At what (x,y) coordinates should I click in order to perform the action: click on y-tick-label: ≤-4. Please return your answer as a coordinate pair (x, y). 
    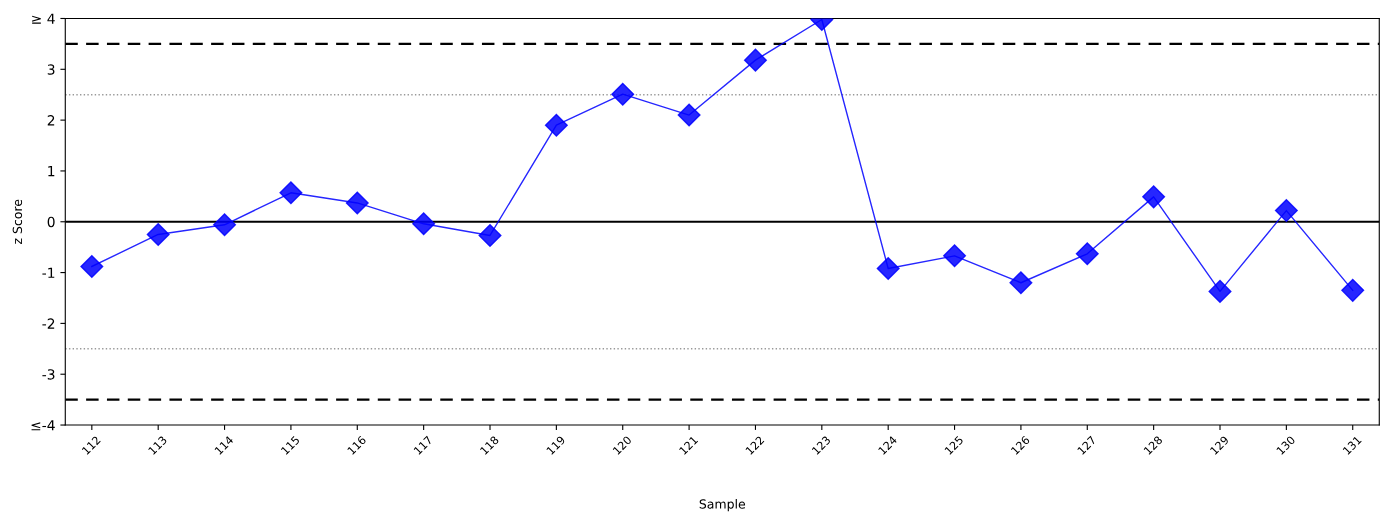
    Looking at the image, I should click on (43, 425).